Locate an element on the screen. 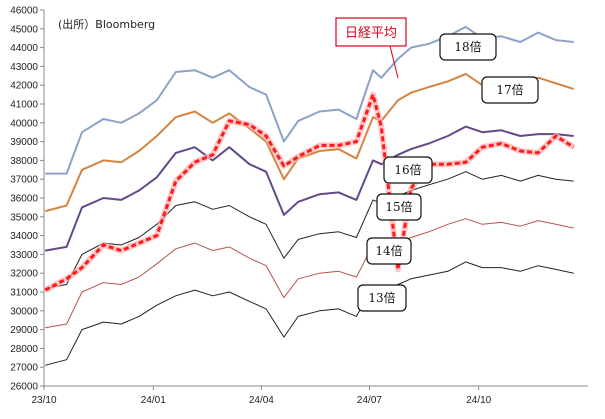 The width and height of the screenshot is (605, 419). nikkei-callout-frame is located at coordinates (371, 32).